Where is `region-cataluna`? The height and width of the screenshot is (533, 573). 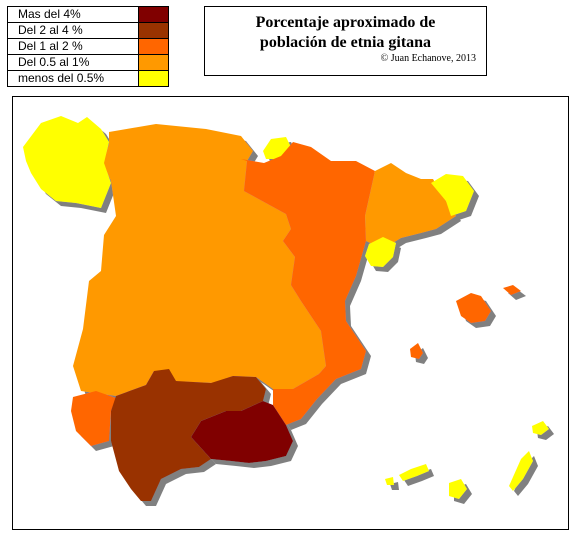 region-cataluna is located at coordinates (410, 206).